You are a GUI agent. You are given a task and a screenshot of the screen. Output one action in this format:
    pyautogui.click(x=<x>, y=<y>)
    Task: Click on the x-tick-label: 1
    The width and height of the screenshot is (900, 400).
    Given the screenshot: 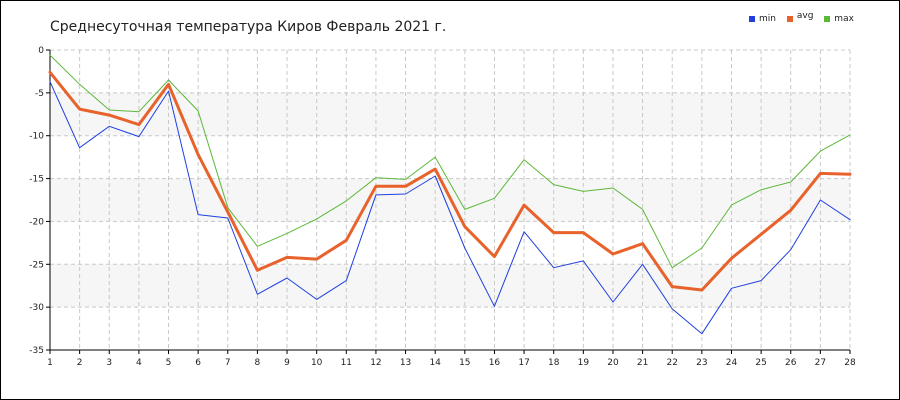 What is the action you would take?
    pyautogui.click(x=50, y=363)
    